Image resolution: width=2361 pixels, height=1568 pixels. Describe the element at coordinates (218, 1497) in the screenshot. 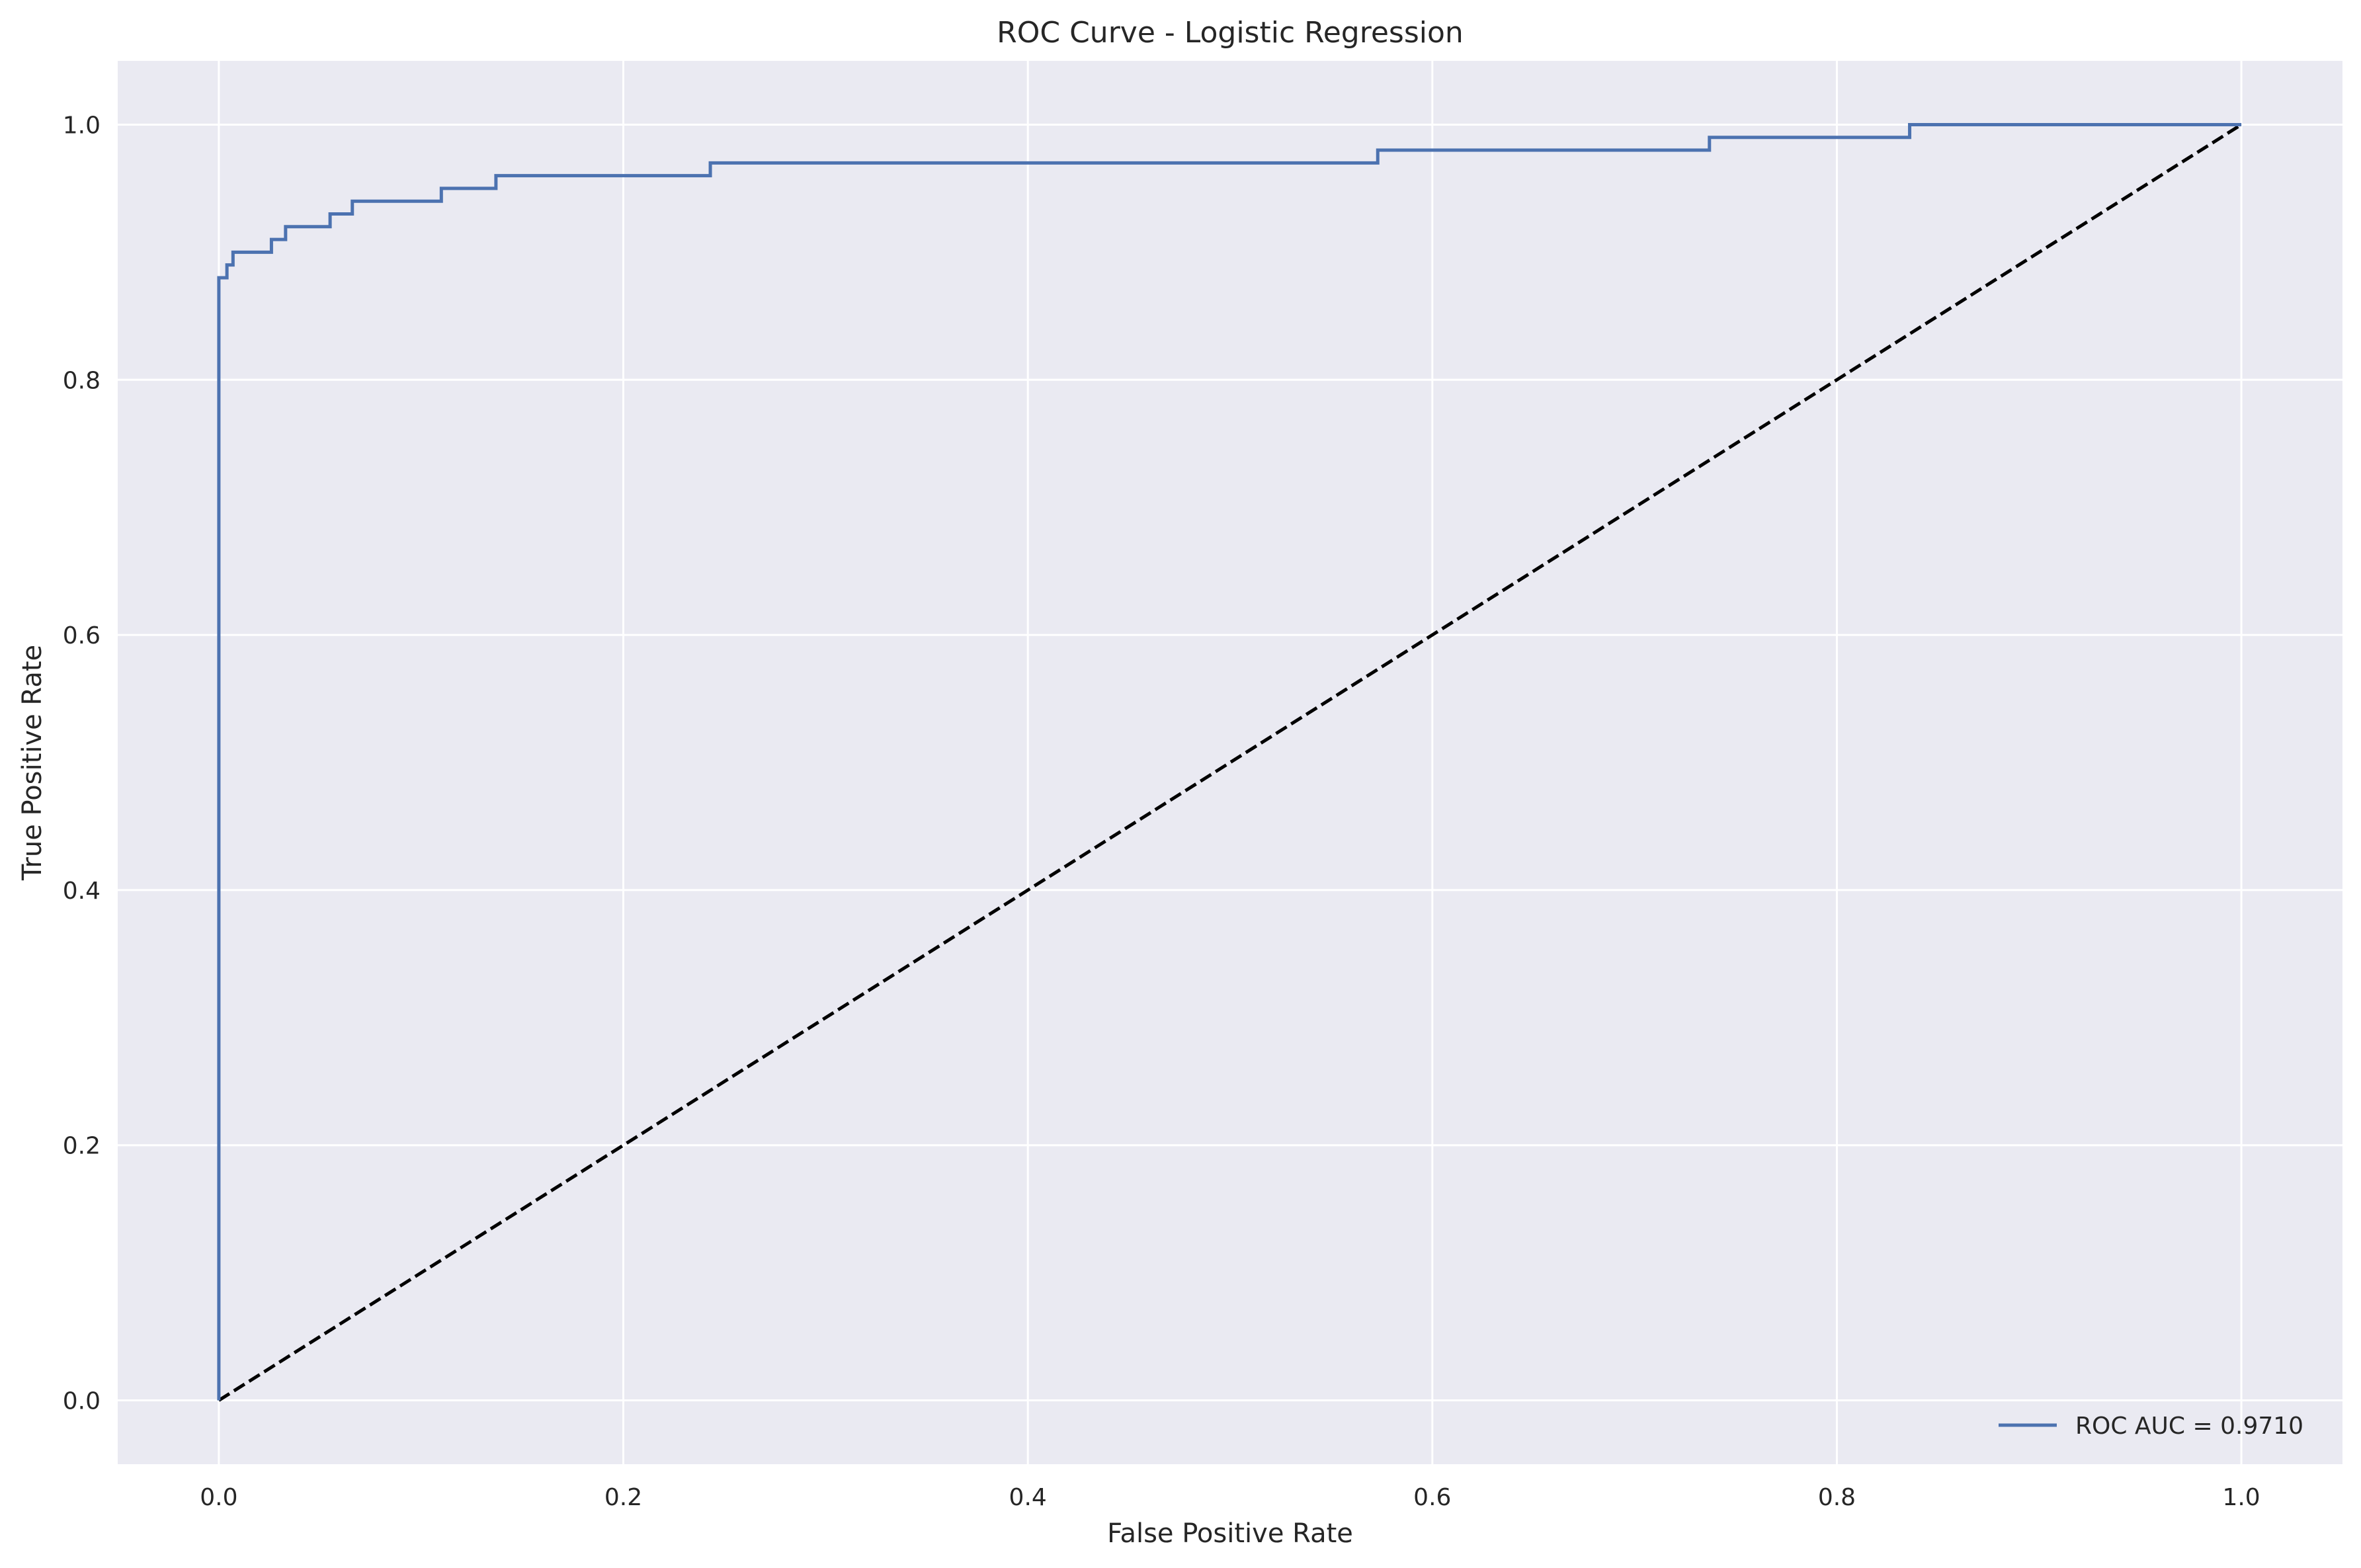

I see `x-tick-label: 0.0` at that location.